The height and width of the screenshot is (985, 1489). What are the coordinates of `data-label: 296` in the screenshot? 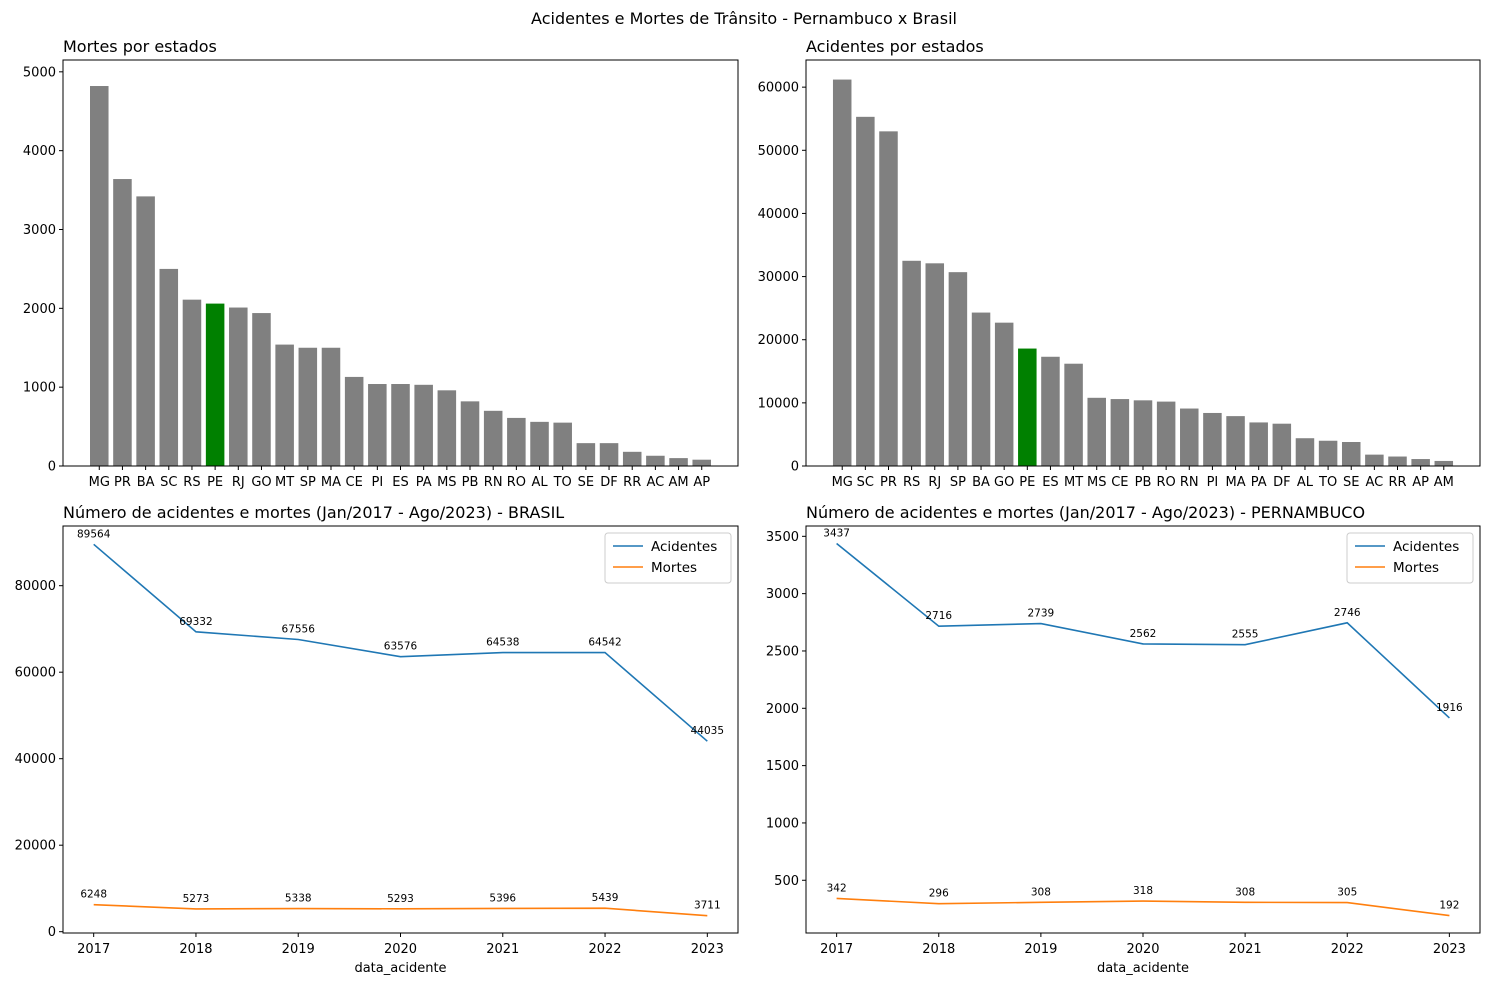 It's located at (939, 894).